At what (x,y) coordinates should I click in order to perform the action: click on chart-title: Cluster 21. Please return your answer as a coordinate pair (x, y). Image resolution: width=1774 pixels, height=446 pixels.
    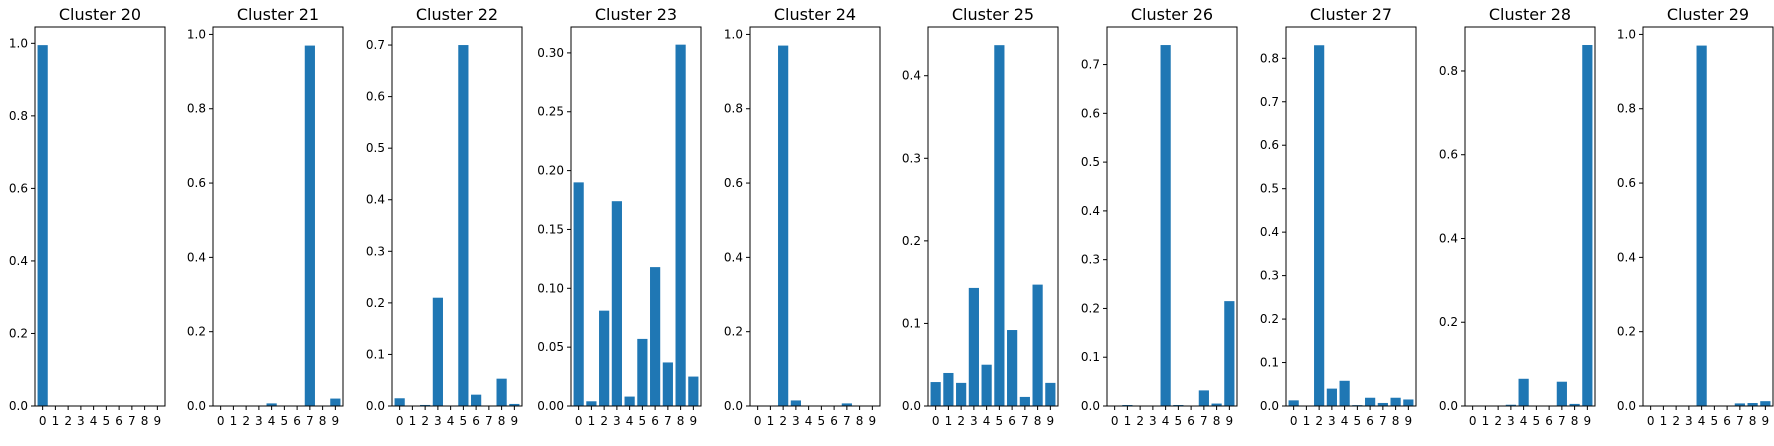
    Looking at the image, I should click on (278, 14).